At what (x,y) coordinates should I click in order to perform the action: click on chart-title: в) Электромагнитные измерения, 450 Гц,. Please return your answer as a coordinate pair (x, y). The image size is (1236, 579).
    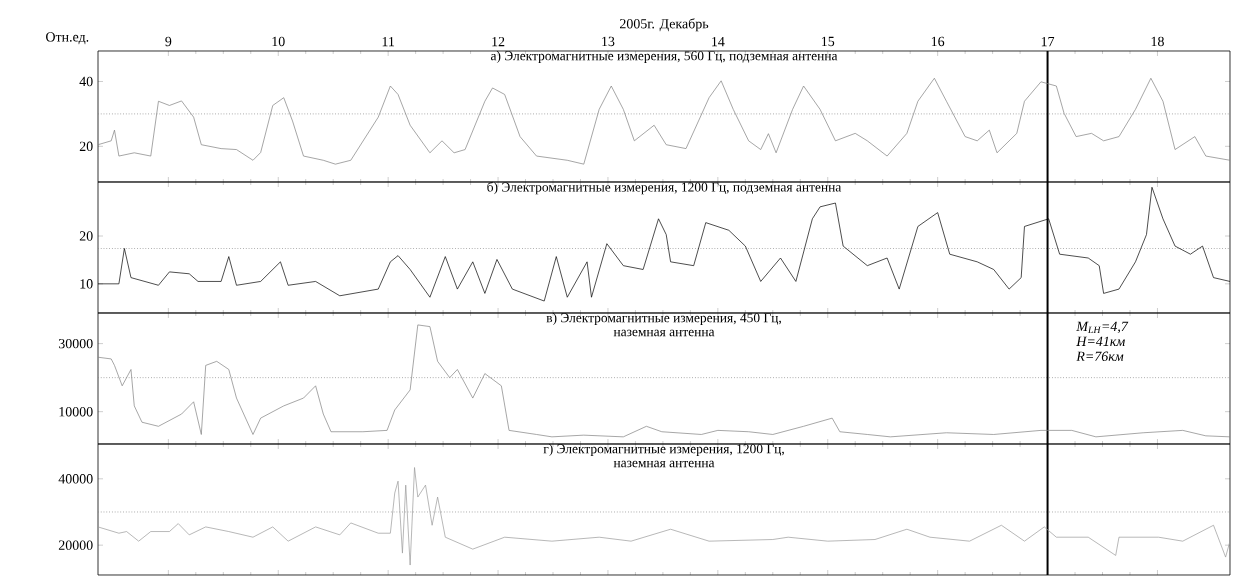
    Looking at the image, I should click on (663, 319).